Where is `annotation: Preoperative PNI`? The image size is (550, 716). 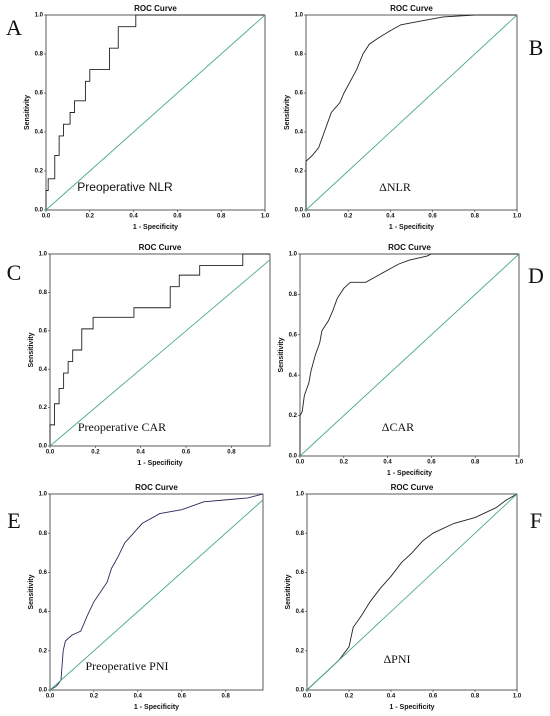
annotation: Preoperative PNI is located at coordinates (127, 666).